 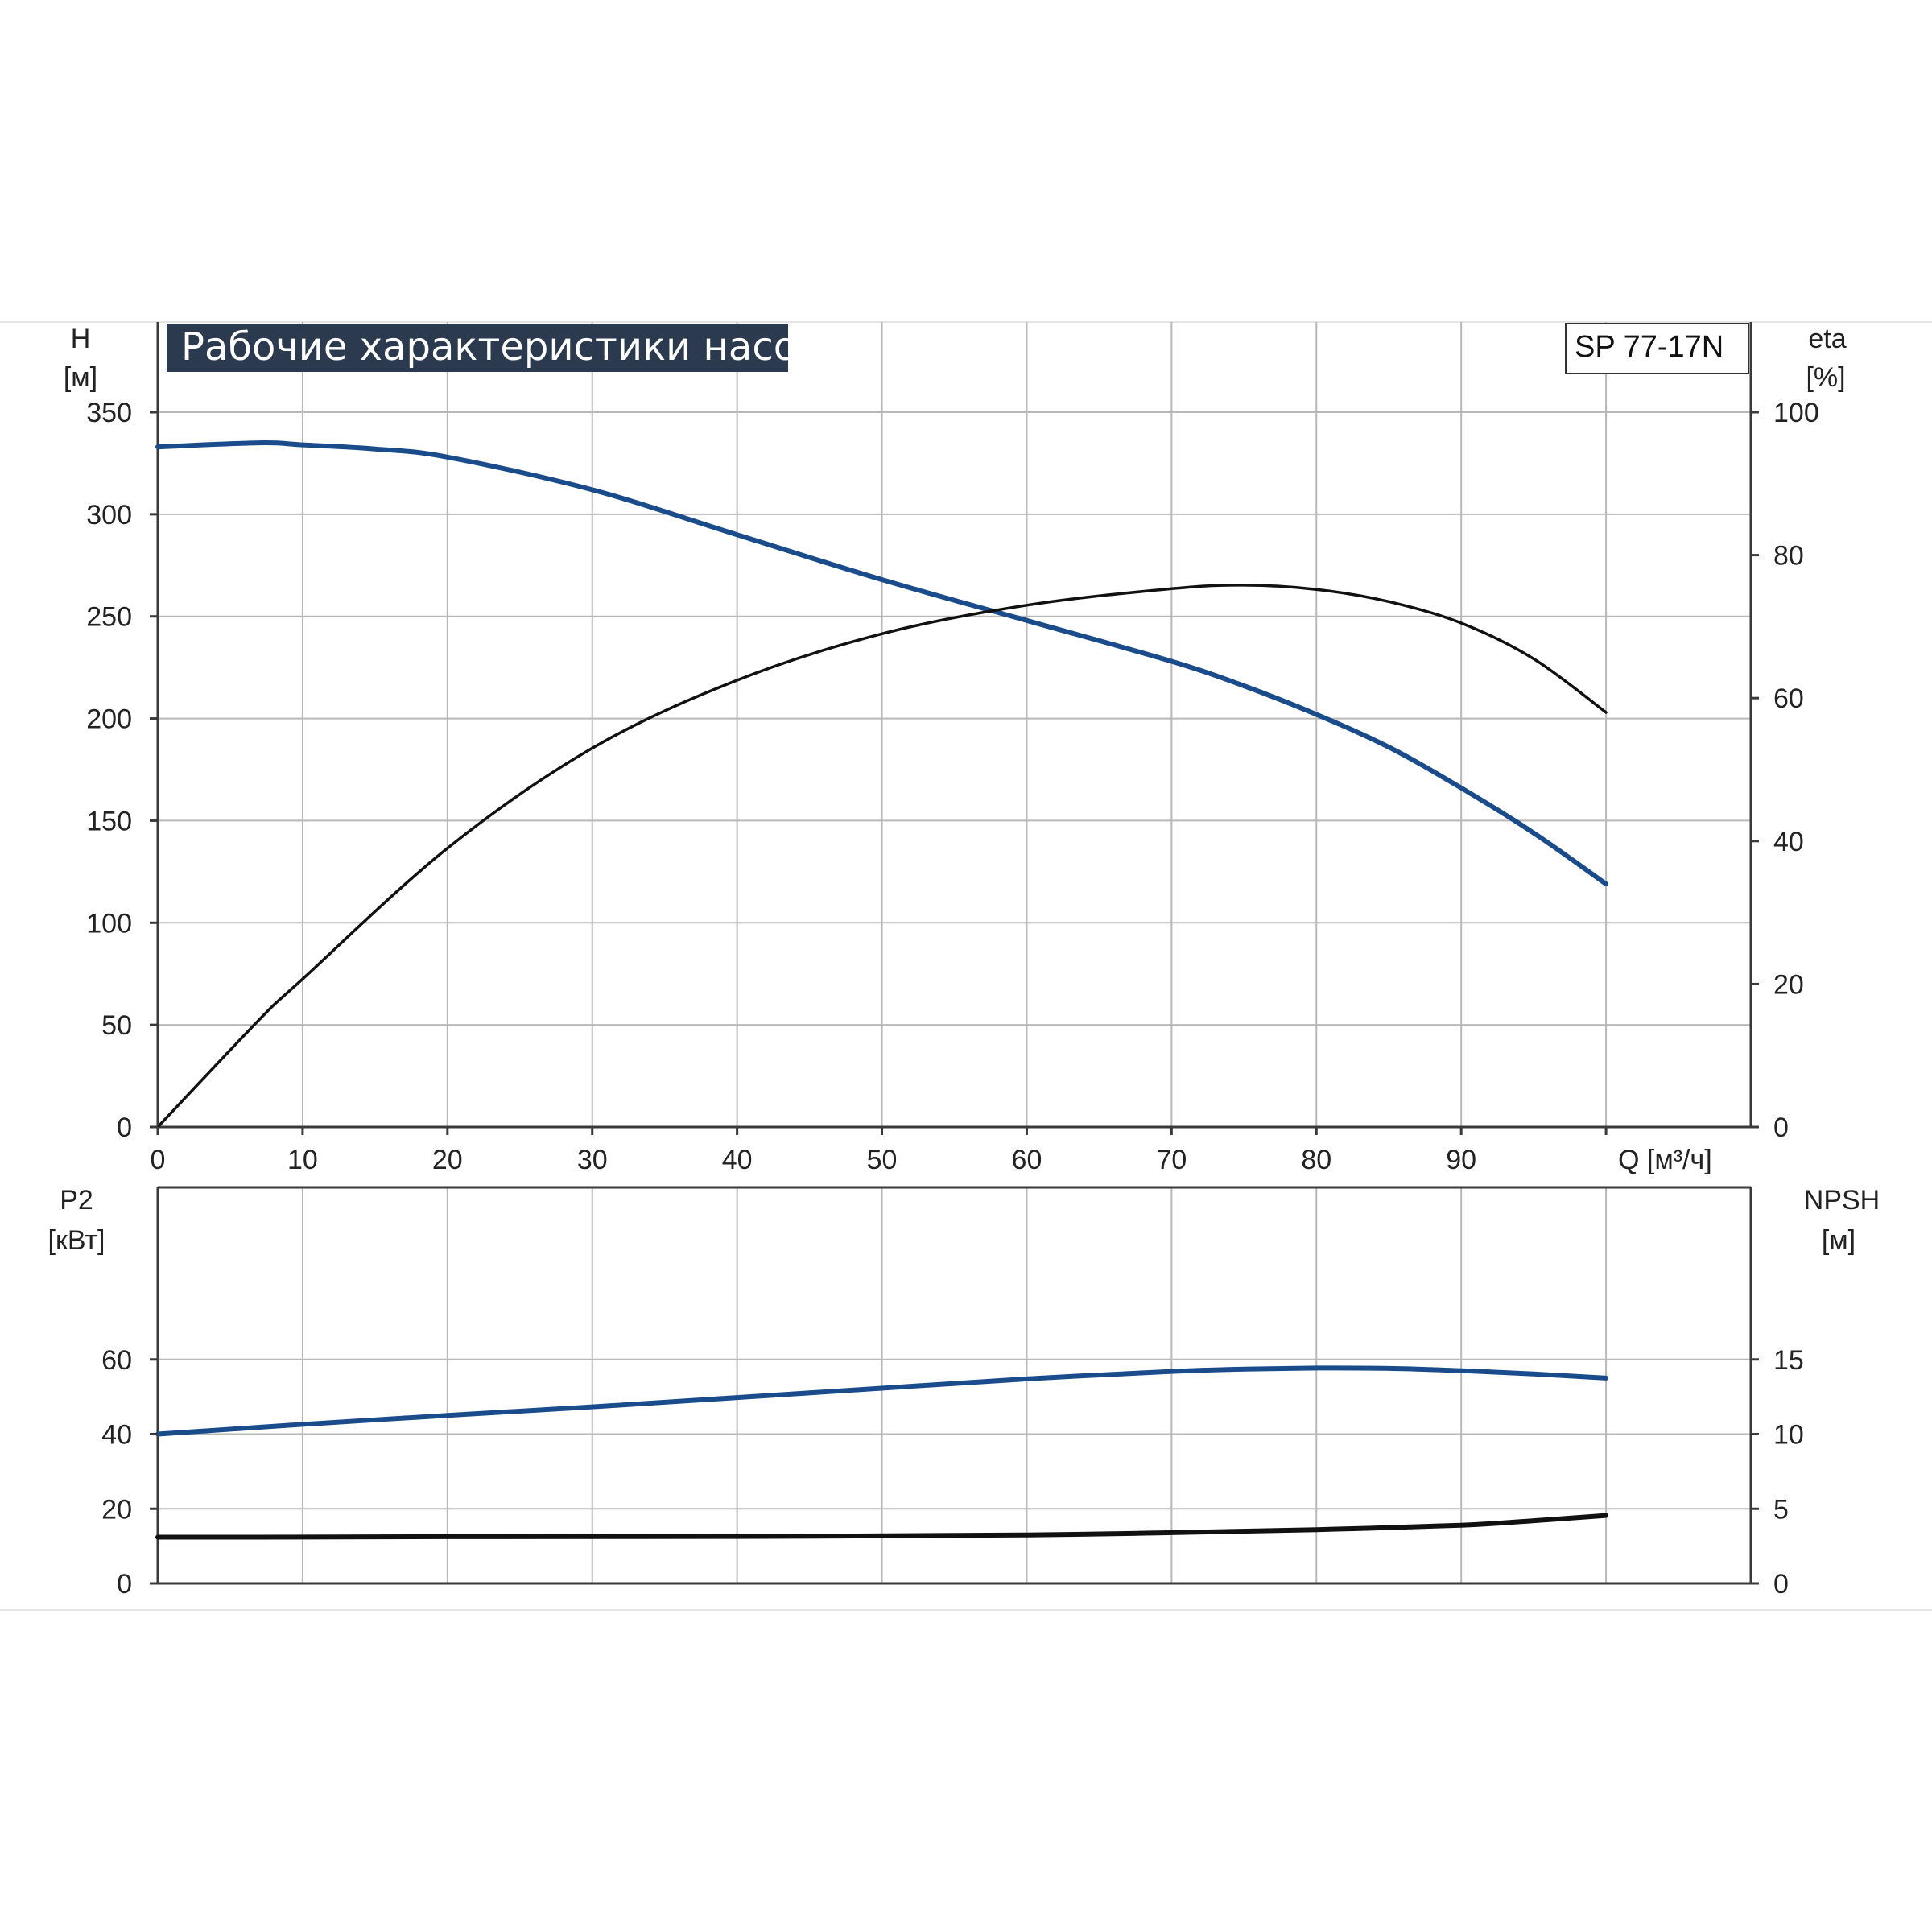 I want to click on x-tick-label: 80, so click(x=1316, y=1160).